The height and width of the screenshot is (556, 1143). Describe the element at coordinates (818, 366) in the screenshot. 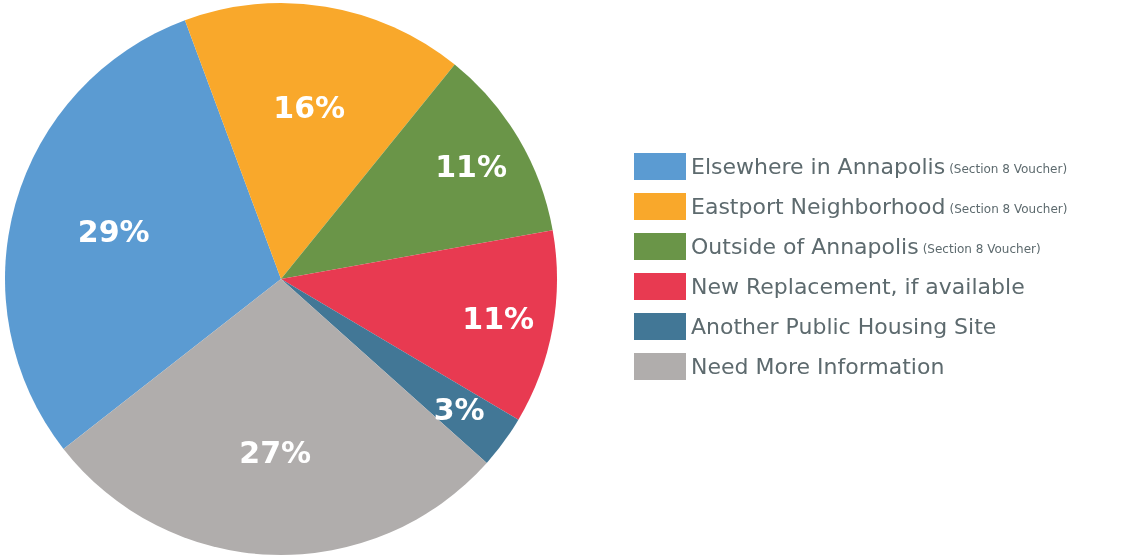

I see `legend-label: Need More Information` at that location.